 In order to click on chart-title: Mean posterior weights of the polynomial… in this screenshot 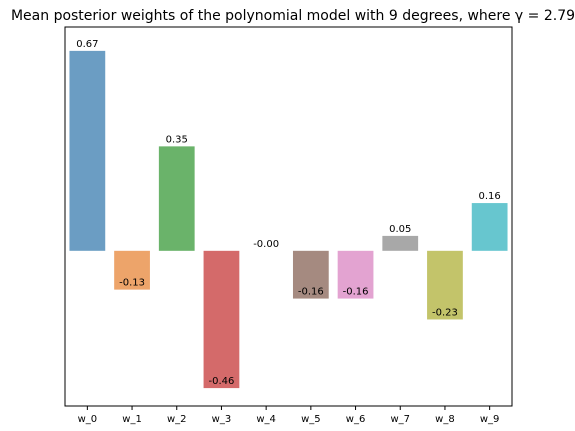, I will do `click(293, 16)`.